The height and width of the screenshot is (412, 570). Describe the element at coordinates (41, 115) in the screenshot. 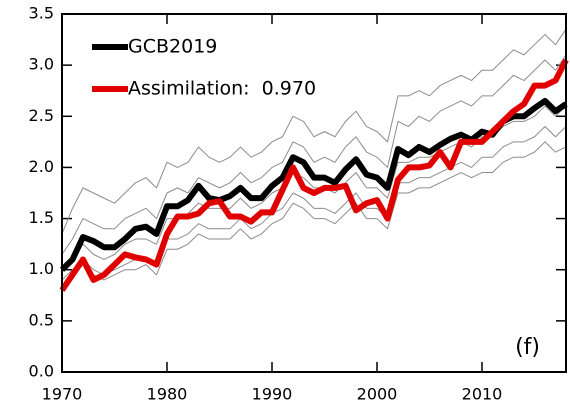

I see `y-tick-label: 2.5` at that location.